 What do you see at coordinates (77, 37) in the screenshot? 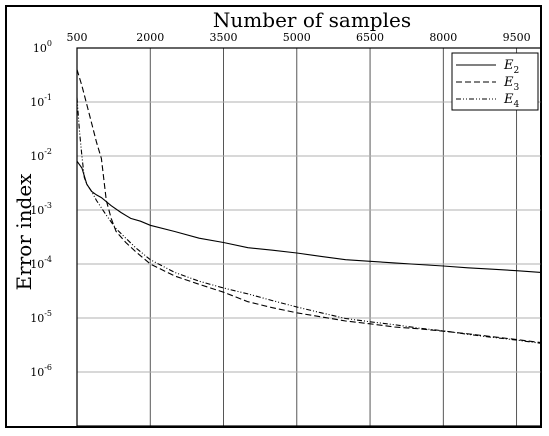
I see `x-tick-label: 500` at bounding box center [77, 37].